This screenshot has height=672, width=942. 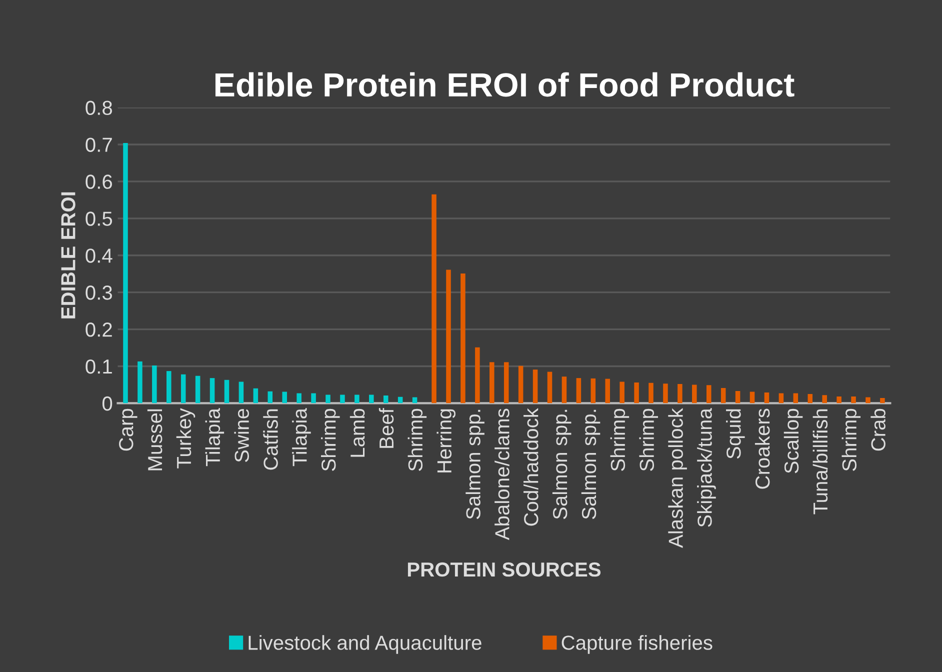 I want to click on chart-title: Edible Protein EROI of Food Product, so click(x=504, y=84).